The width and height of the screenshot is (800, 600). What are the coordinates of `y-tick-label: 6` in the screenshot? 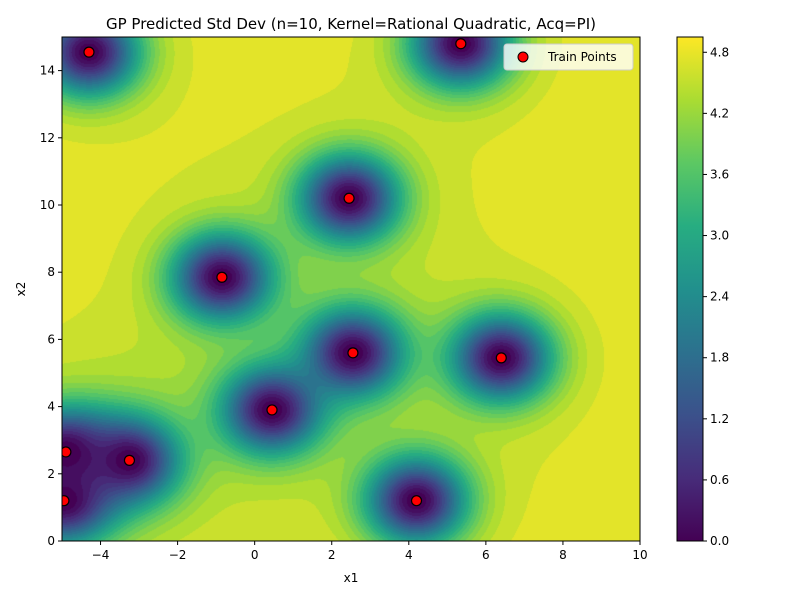 It's located at (51, 339).